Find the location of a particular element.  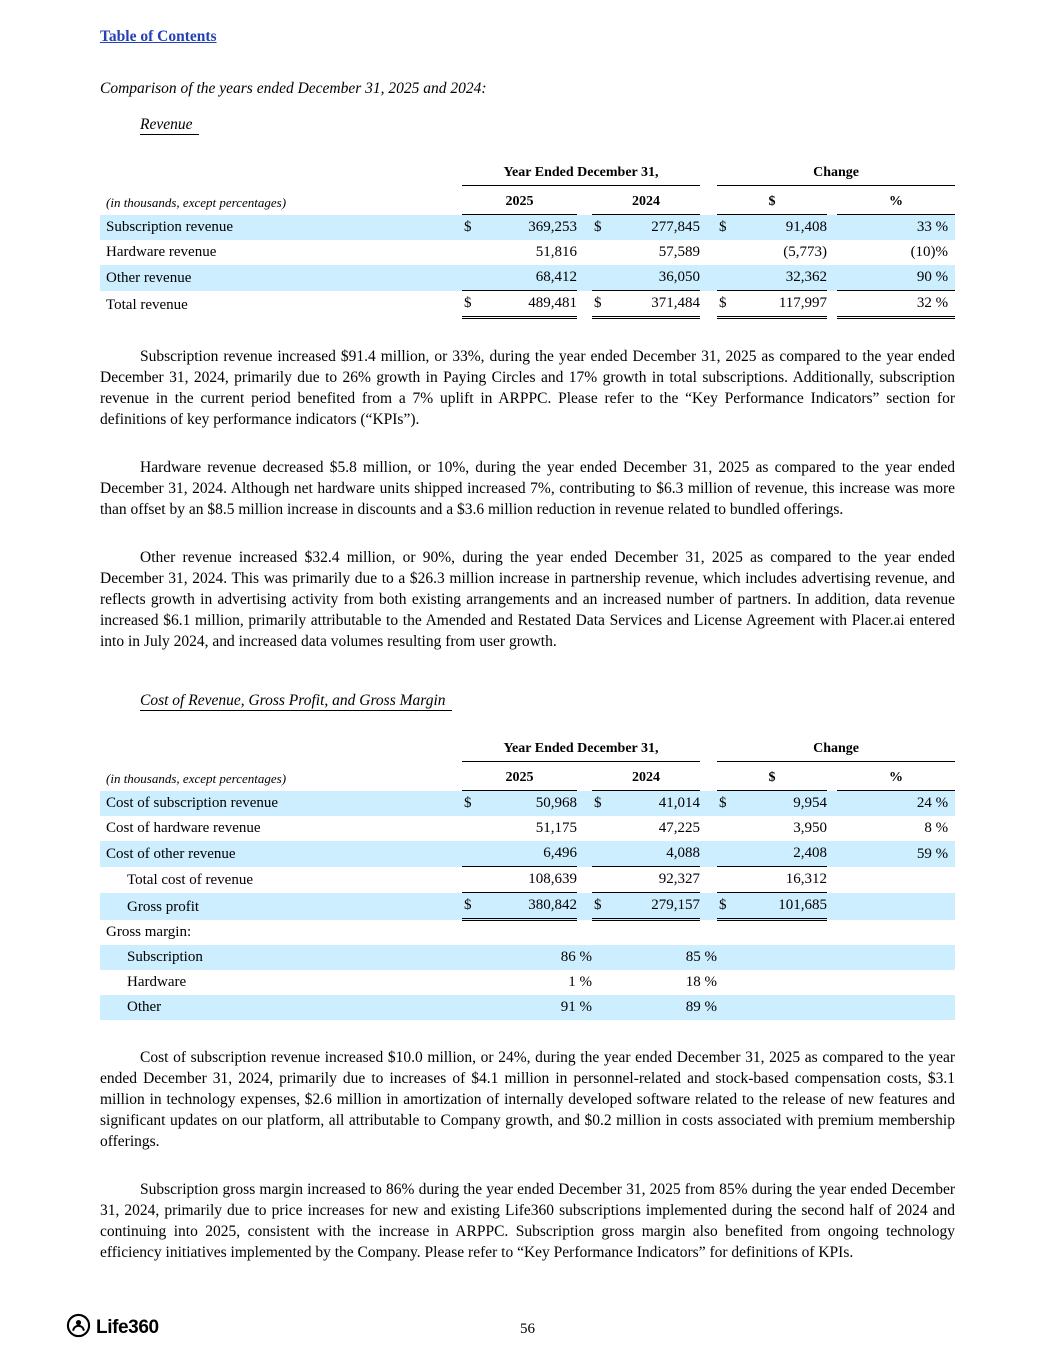

revenue-section-heading-text: Revenue is located at coordinates (169, 125).